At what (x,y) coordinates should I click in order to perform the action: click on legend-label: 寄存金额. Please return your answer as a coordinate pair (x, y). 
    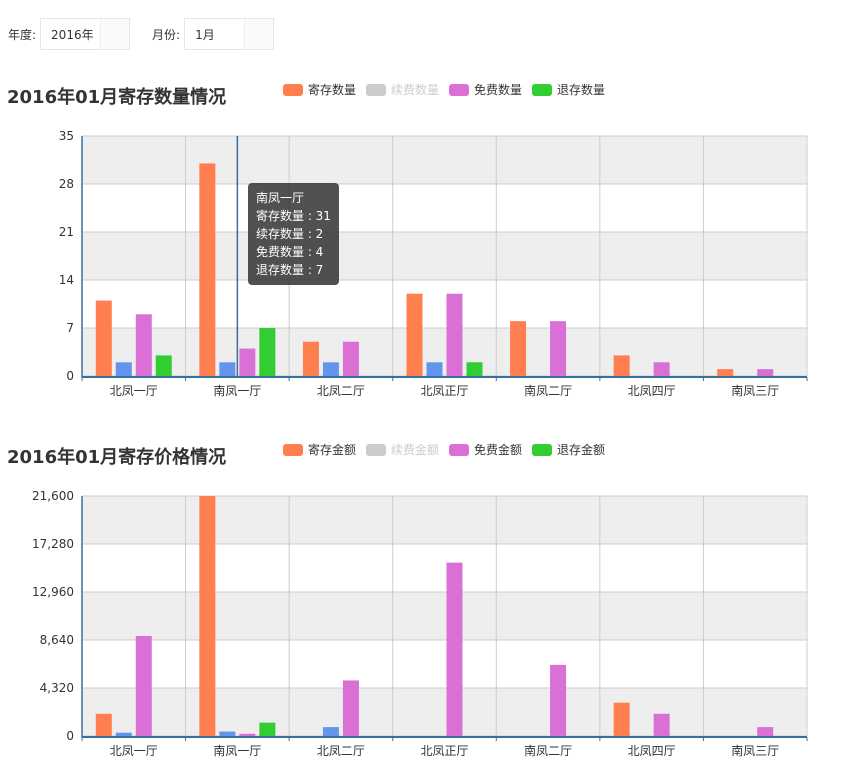
    Looking at the image, I should click on (332, 450).